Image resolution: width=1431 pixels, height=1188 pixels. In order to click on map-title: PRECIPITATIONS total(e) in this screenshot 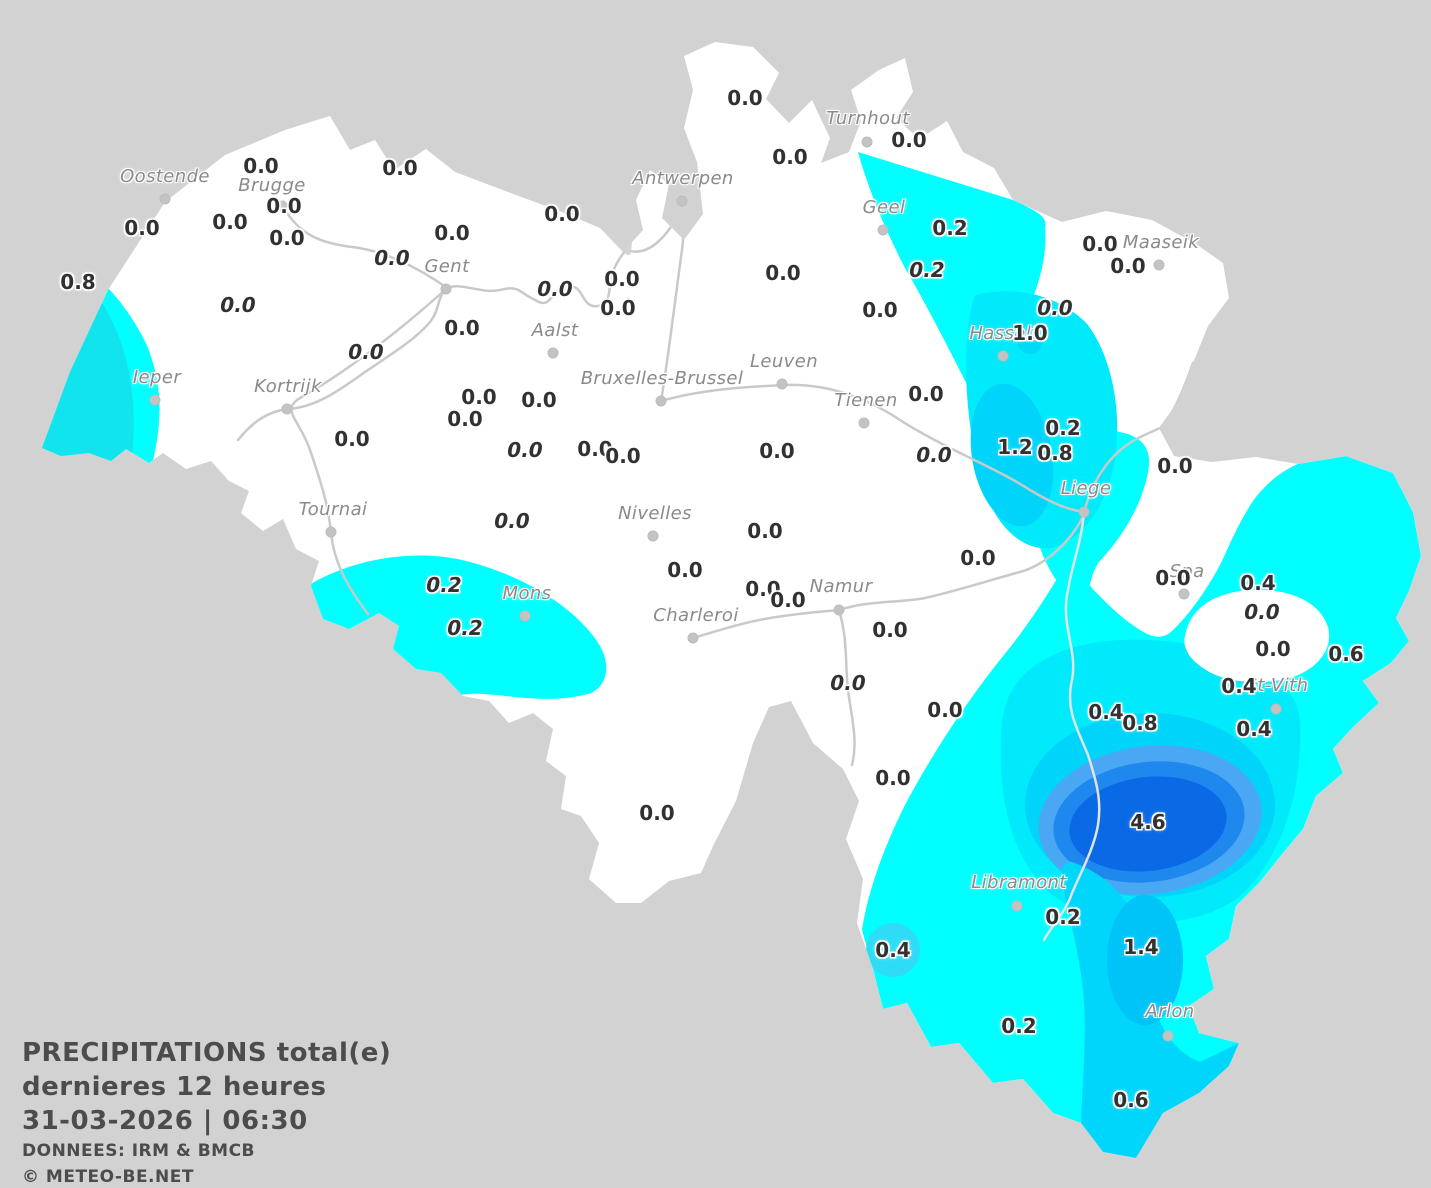, I will do `click(207, 1053)`.